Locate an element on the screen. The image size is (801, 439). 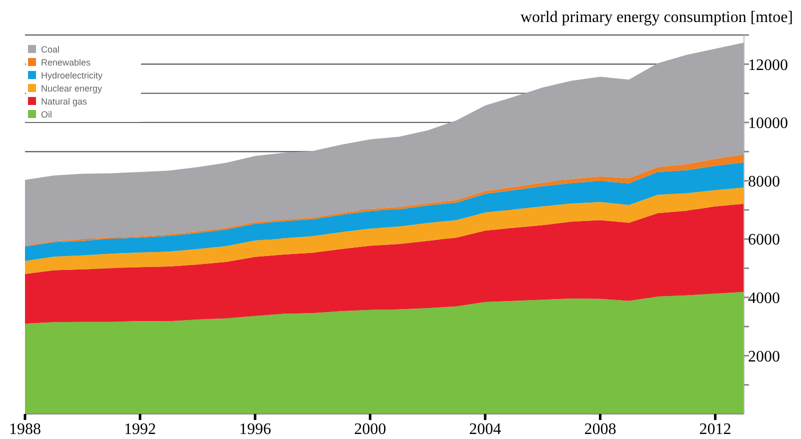
y-tick-label: 6000 is located at coordinates (764, 240).